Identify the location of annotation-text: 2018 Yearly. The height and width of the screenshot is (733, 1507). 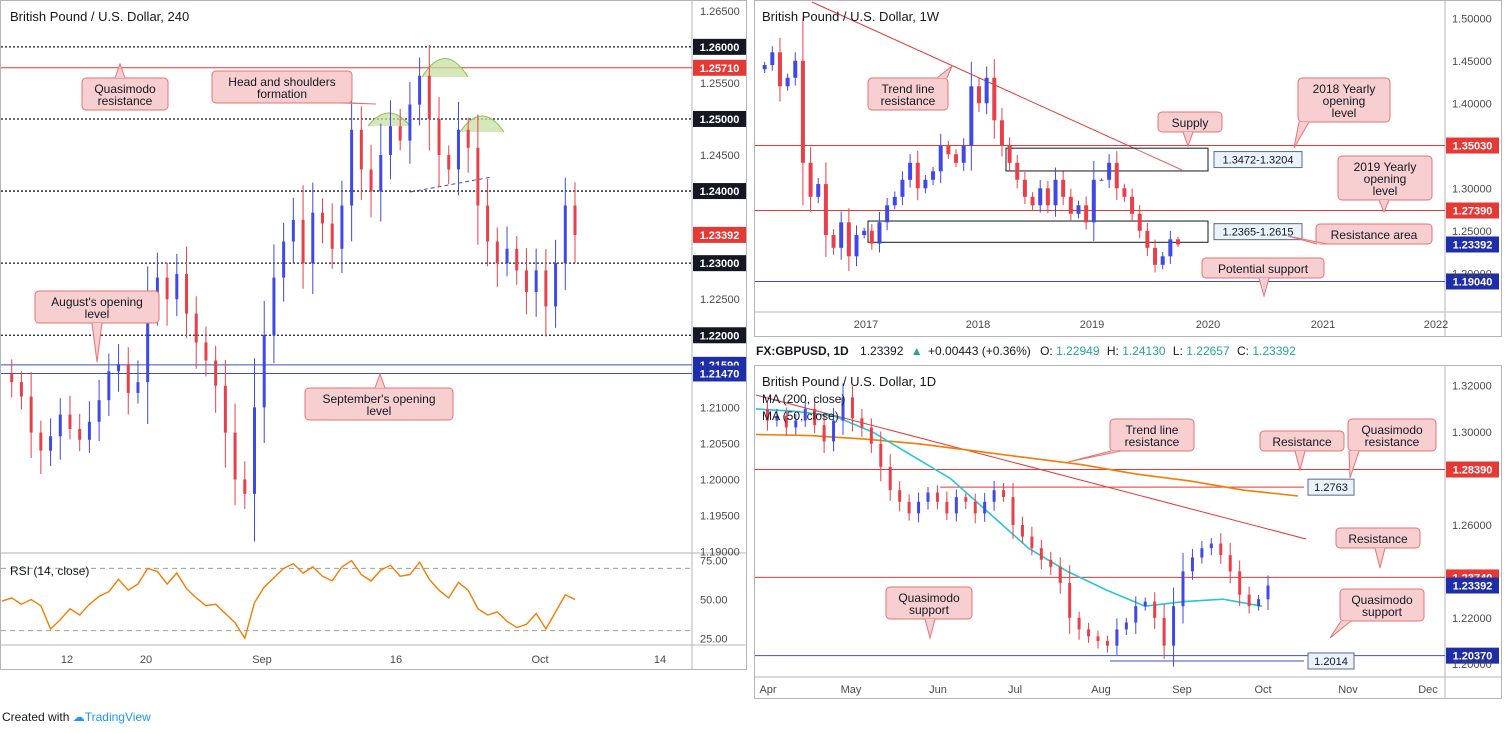
(1344, 89).